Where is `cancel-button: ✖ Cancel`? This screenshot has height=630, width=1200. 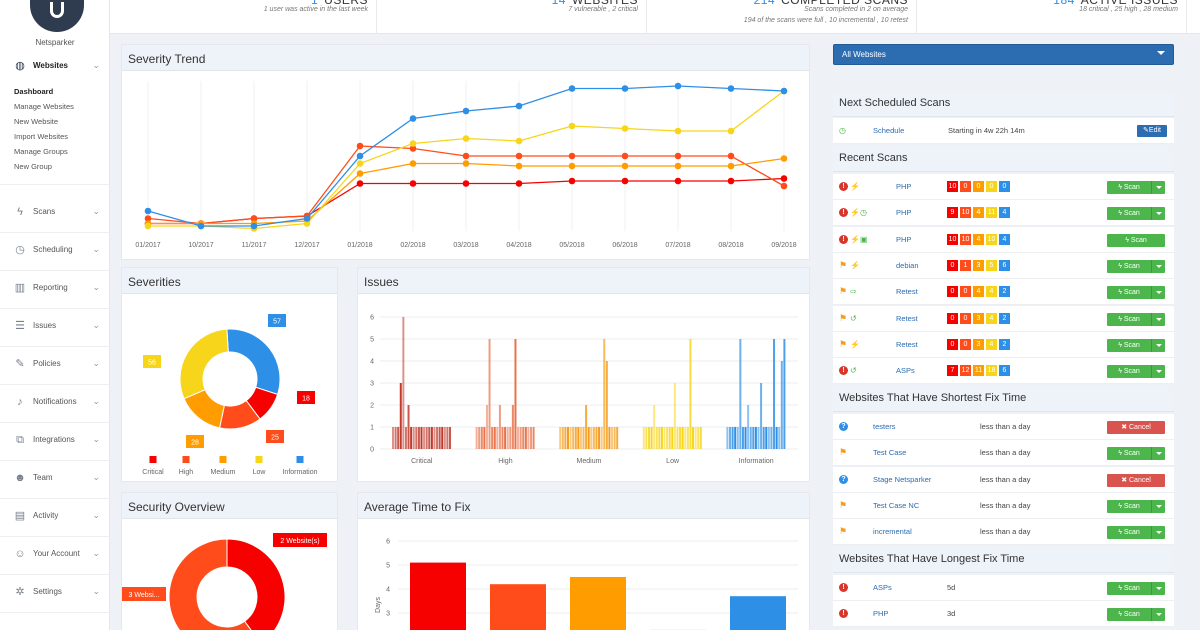 cancel-button: ✖ Cancel is located at coordinates (1136, 480).